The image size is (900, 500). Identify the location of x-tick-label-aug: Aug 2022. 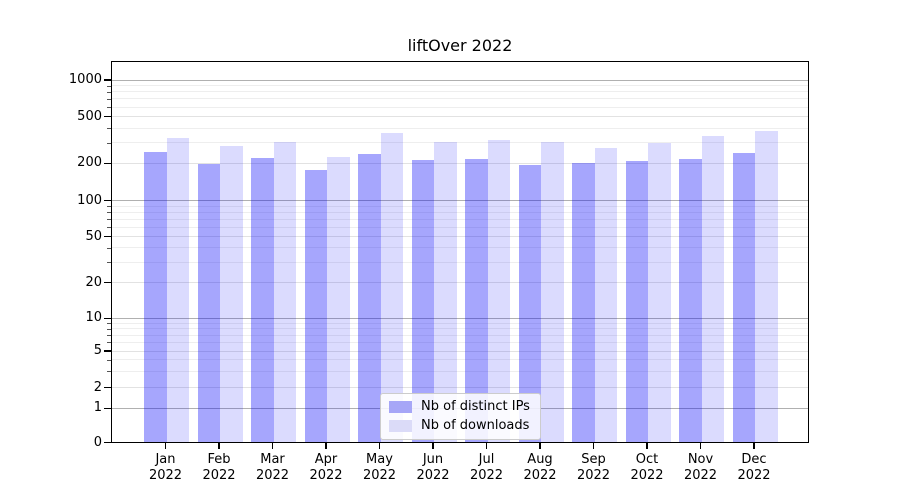
(540, 467).